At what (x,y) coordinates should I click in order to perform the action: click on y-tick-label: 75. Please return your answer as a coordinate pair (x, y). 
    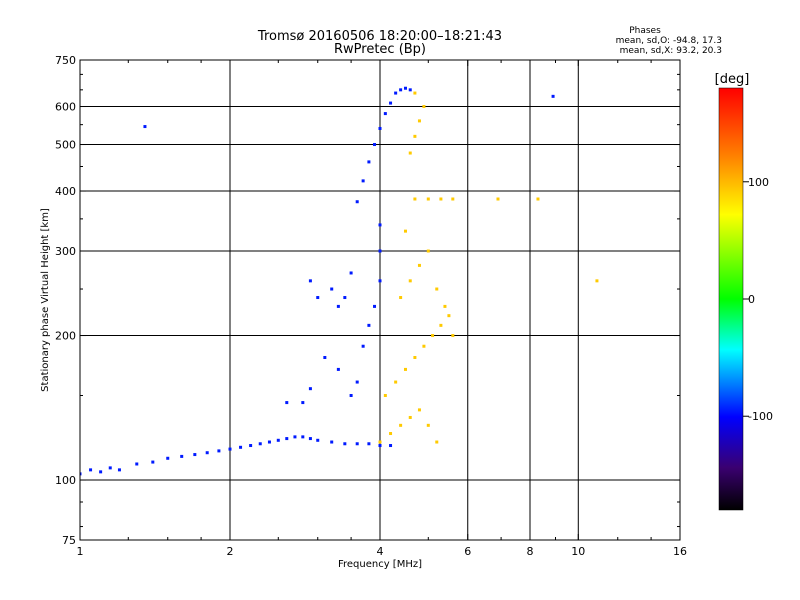
    Looking at the image, I should click on (69, 540).